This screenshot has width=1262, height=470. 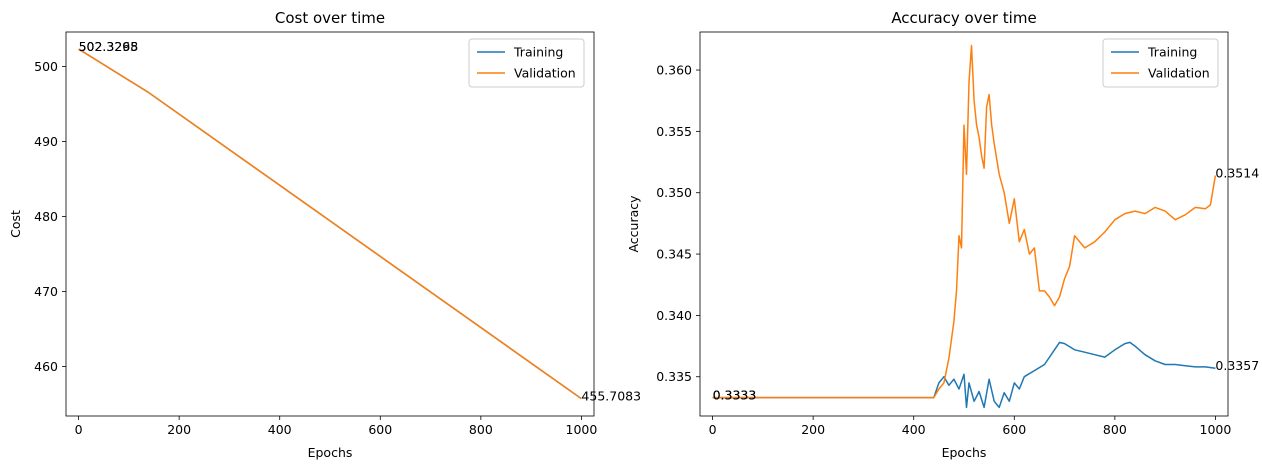 What do you see at coordinates (611, 396) in the screenshot?
I see `data-label: 455.7083` at bounding box center [611, 396].